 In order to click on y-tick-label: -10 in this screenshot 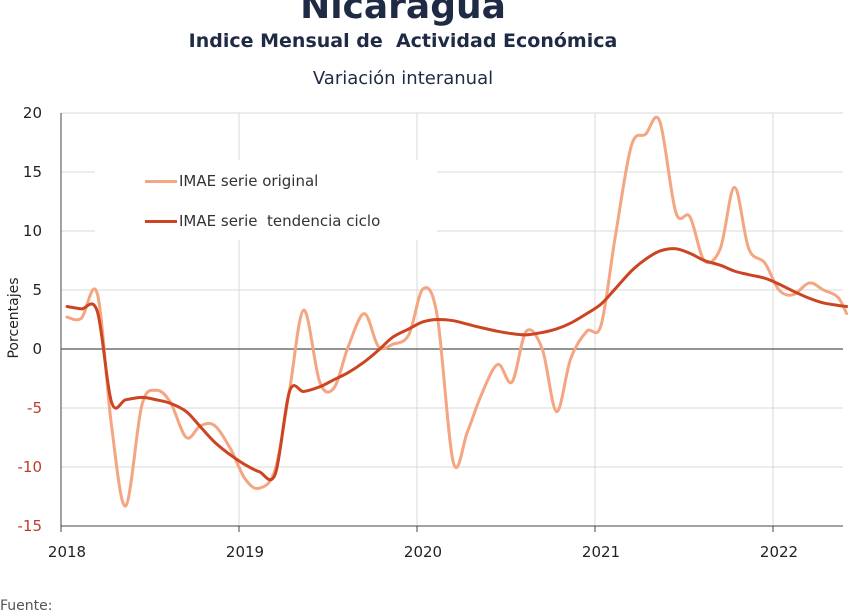, I will do `click(30, 467)`.